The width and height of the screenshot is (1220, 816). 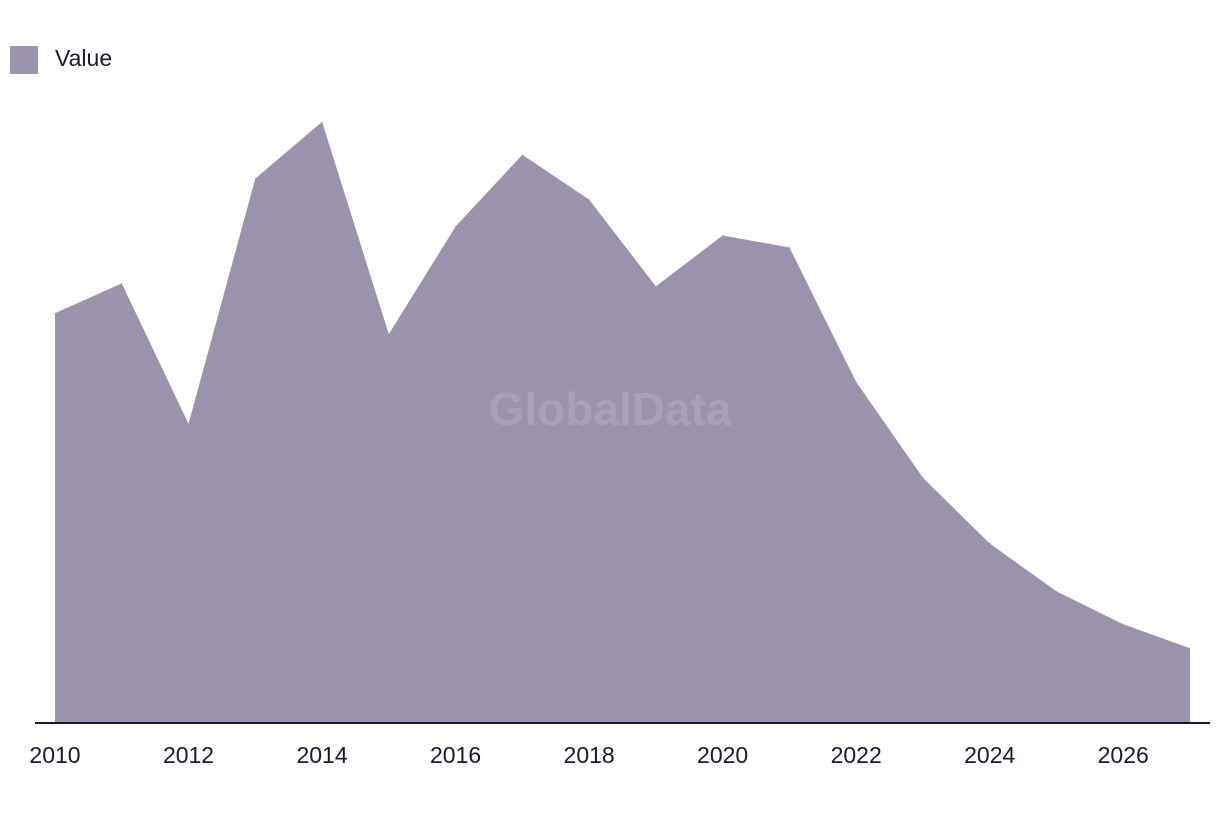 What do you see at coordinates (321, 755) in the screenshot?
I see `x-tick-label-2014: 2014` at bounding box center [321, 755].